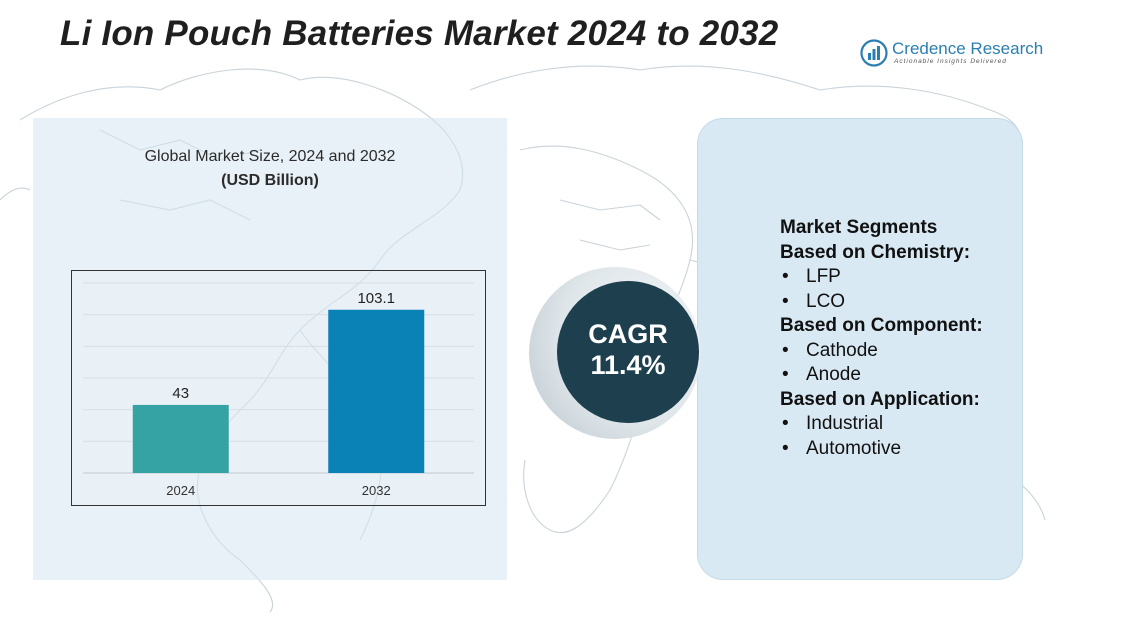 This screenshot has height=617, width=1128. Describe the element at coordinates (270, 180) in the screenshot. I see `chart-subtitle: (USD Billion)` at that location.